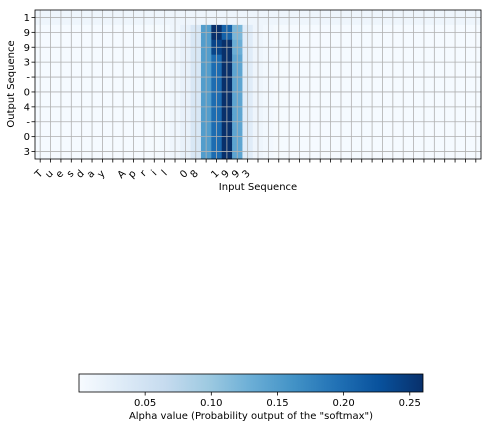 The width and height of the screenshot is (491, 428). Describe the element at coordinates (211, 403) in the screenshot. I see `colorbar-tick-label: 0.10` at that location.